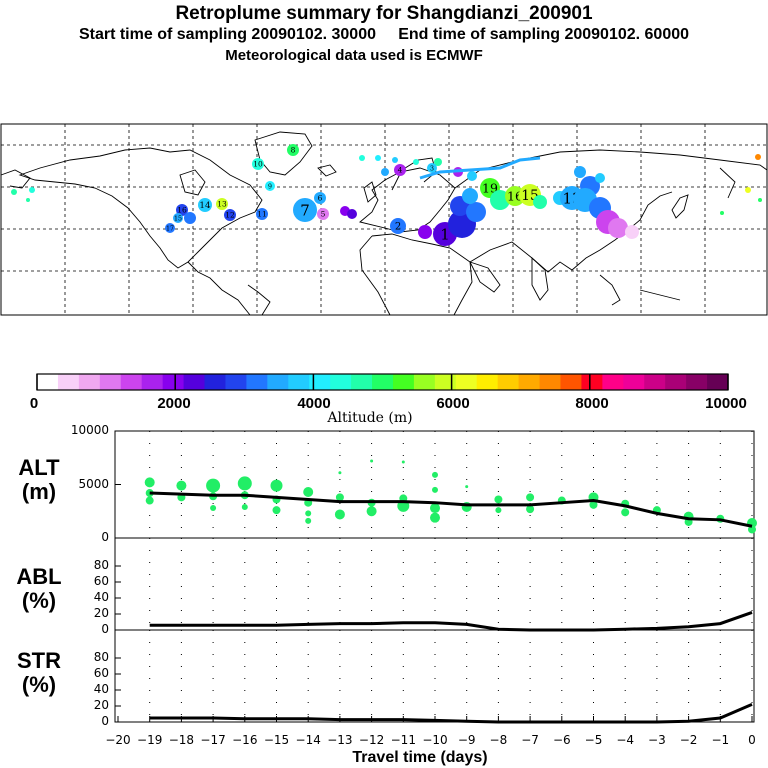  I want to click on plume-day-label: 3, so click(432, 168).